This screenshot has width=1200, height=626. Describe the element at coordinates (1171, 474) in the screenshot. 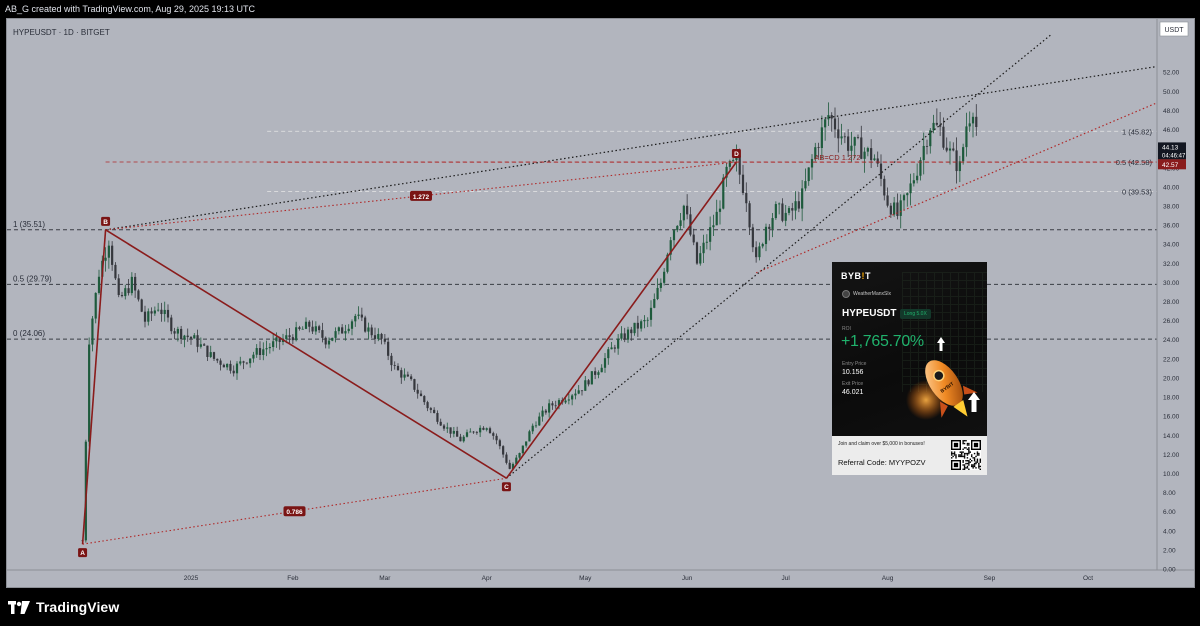

I see `price-tick-label: 10.00` at that location.